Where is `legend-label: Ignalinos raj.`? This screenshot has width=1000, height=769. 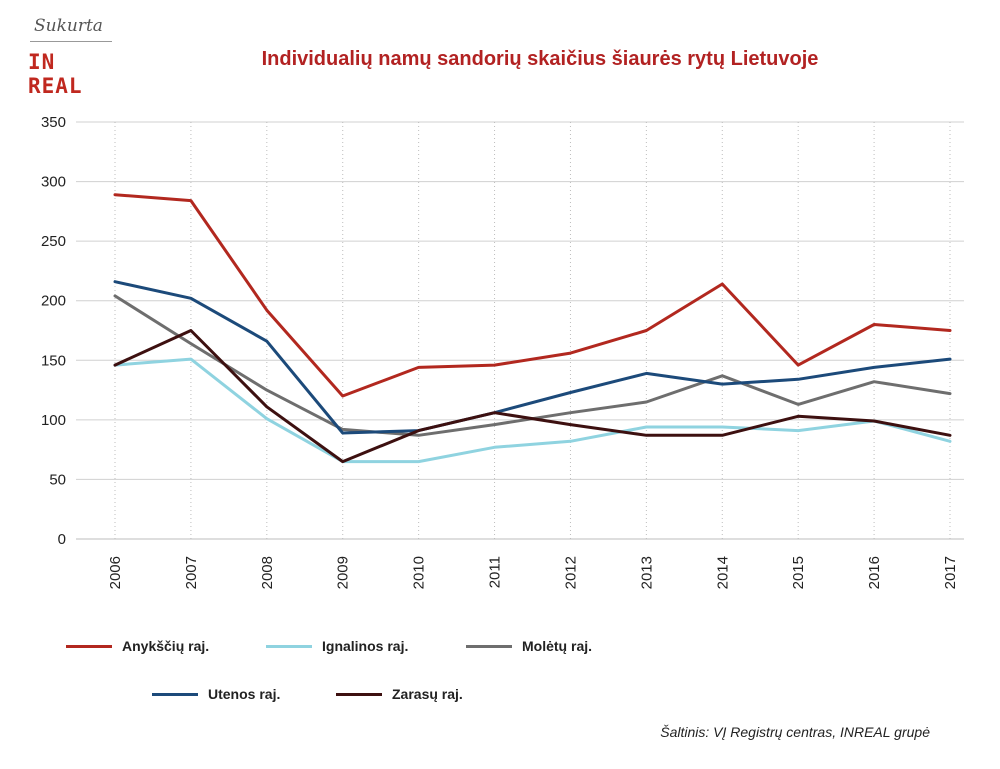
legend-label: Ignalinos raj. is located at coordinates (365, 646).